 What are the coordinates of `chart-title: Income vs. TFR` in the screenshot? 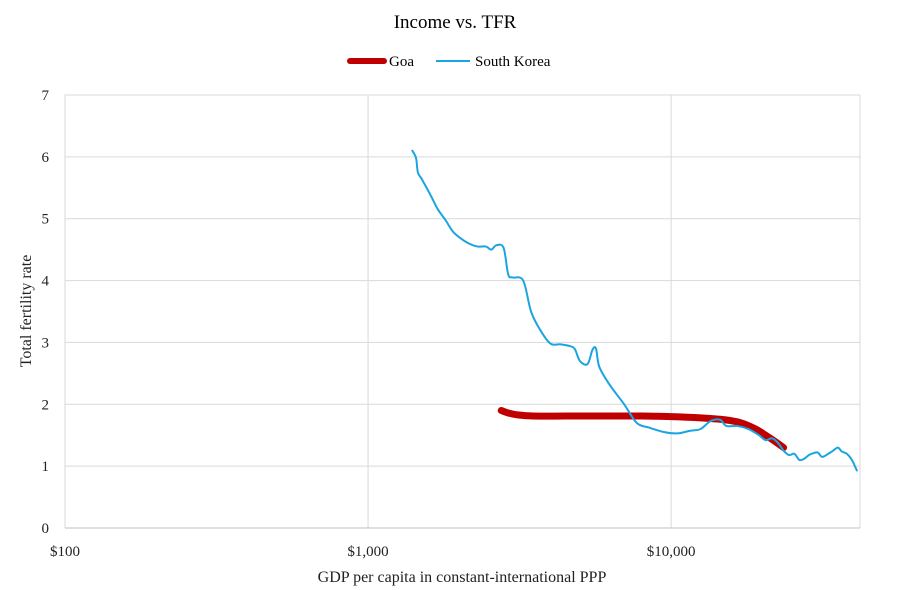 It's located at (455, 22).